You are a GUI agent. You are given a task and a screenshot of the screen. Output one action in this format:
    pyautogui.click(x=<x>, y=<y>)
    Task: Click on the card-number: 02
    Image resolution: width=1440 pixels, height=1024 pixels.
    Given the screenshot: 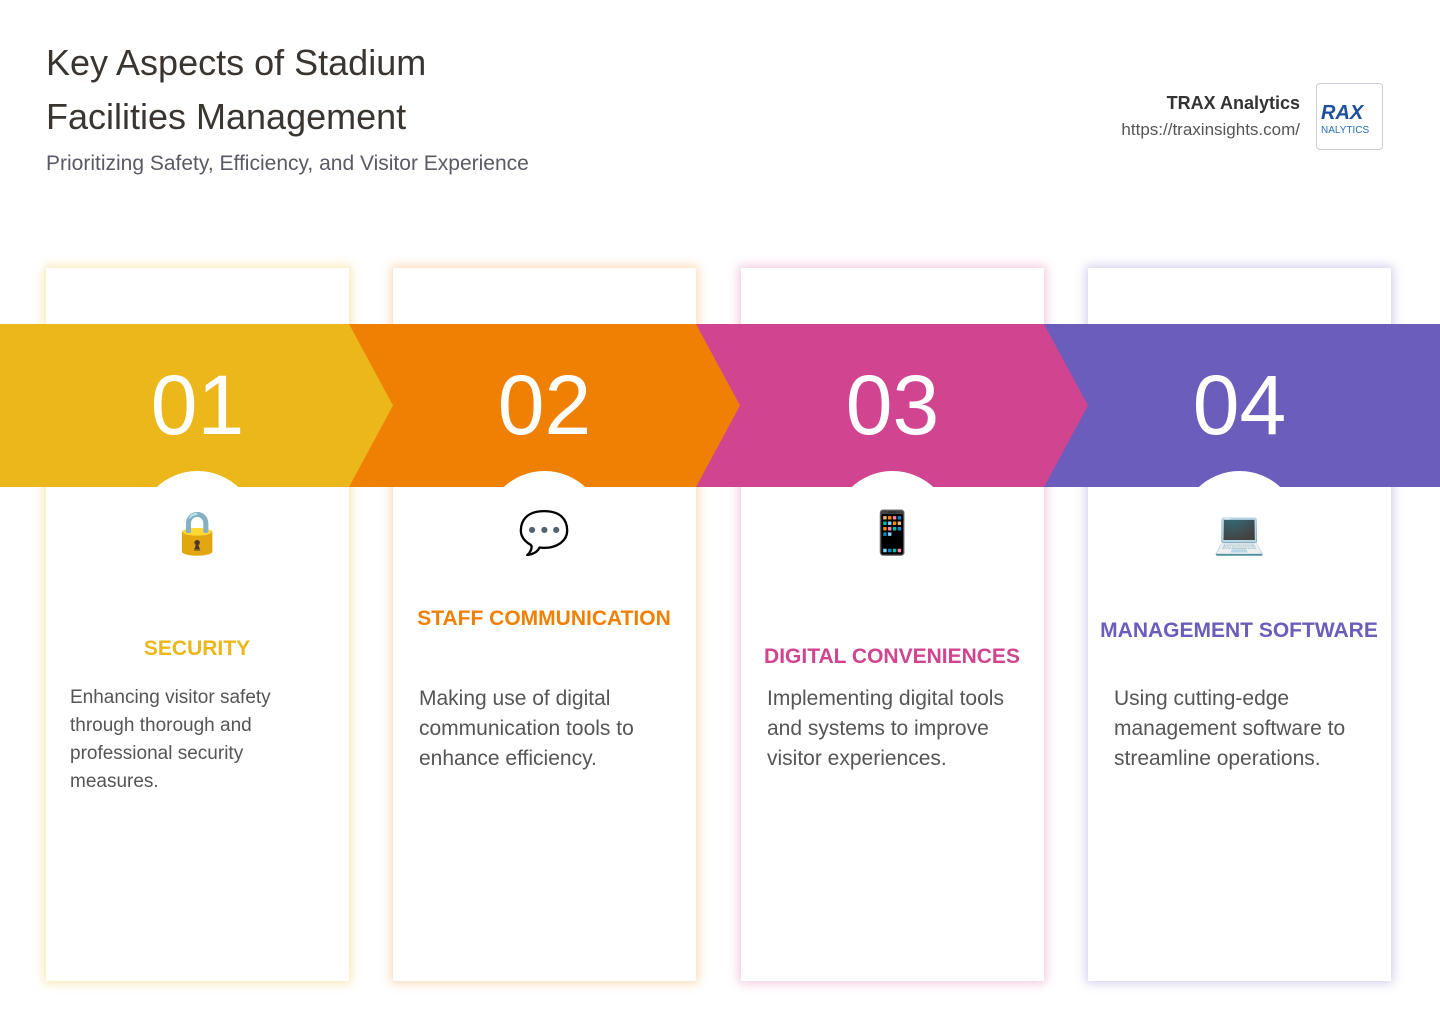 What is the action you would take?
    pyautogui.click(x=544, y=405)
    